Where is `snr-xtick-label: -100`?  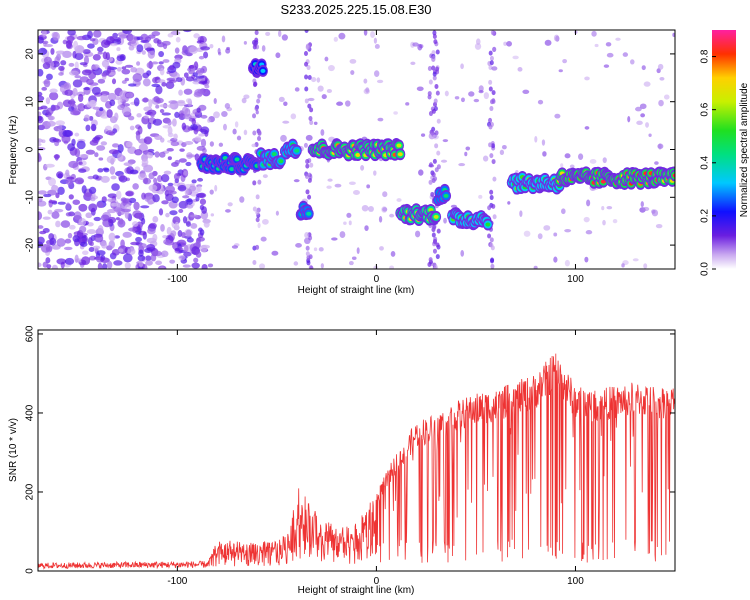 snr-xtick-label: -100 is located at coordinates (177, 581).